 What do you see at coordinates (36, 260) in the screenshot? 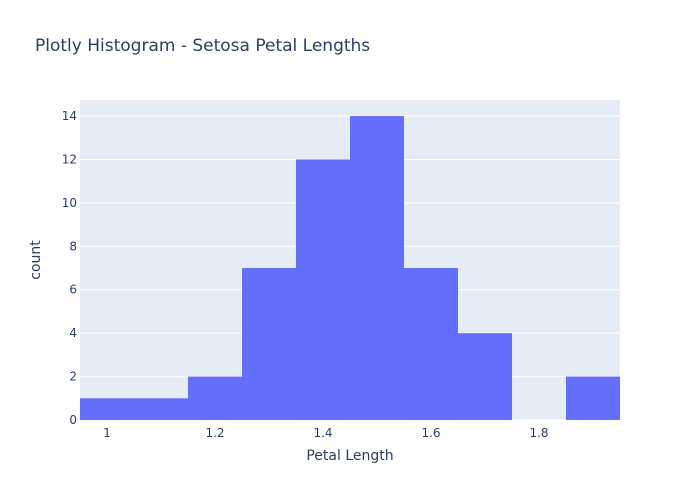
I see `y-axis-label: count` at bounding box center [36, 260].